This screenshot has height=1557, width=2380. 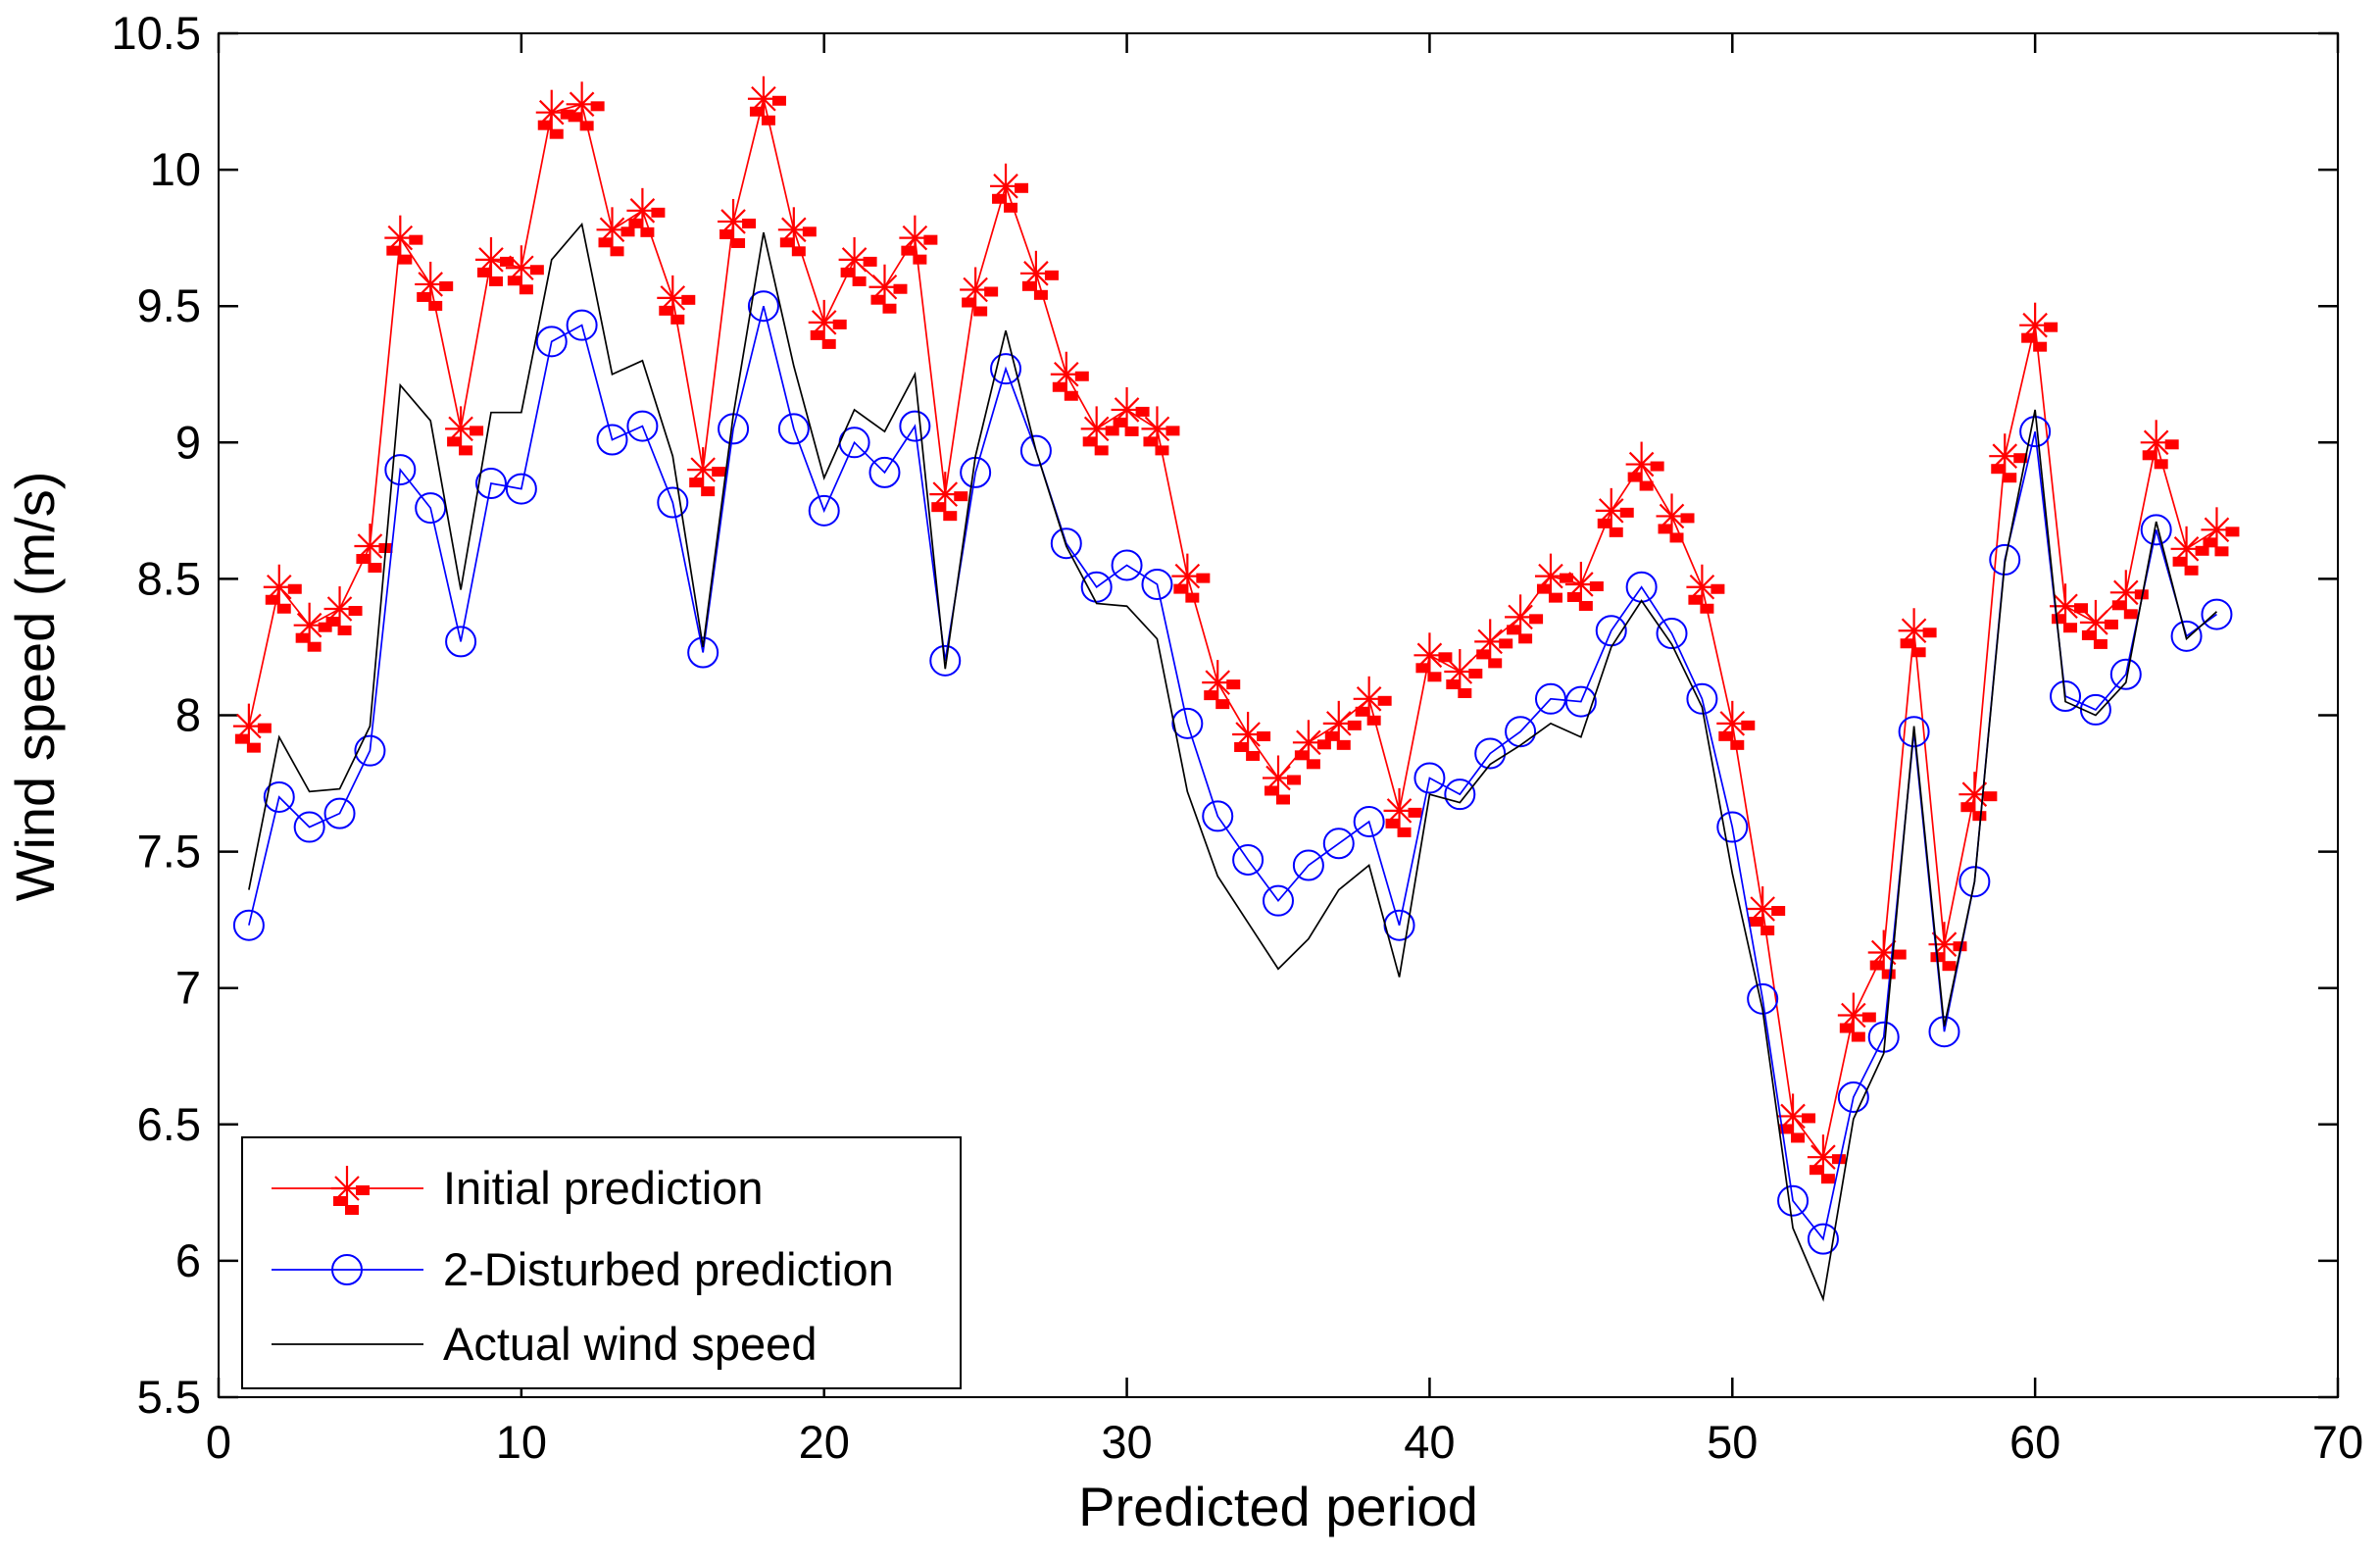 What do you see at coordinates (169, 1124) in the screenshot?
I see `y-tick-label: 6.5` at bounding box center [169, 1124].